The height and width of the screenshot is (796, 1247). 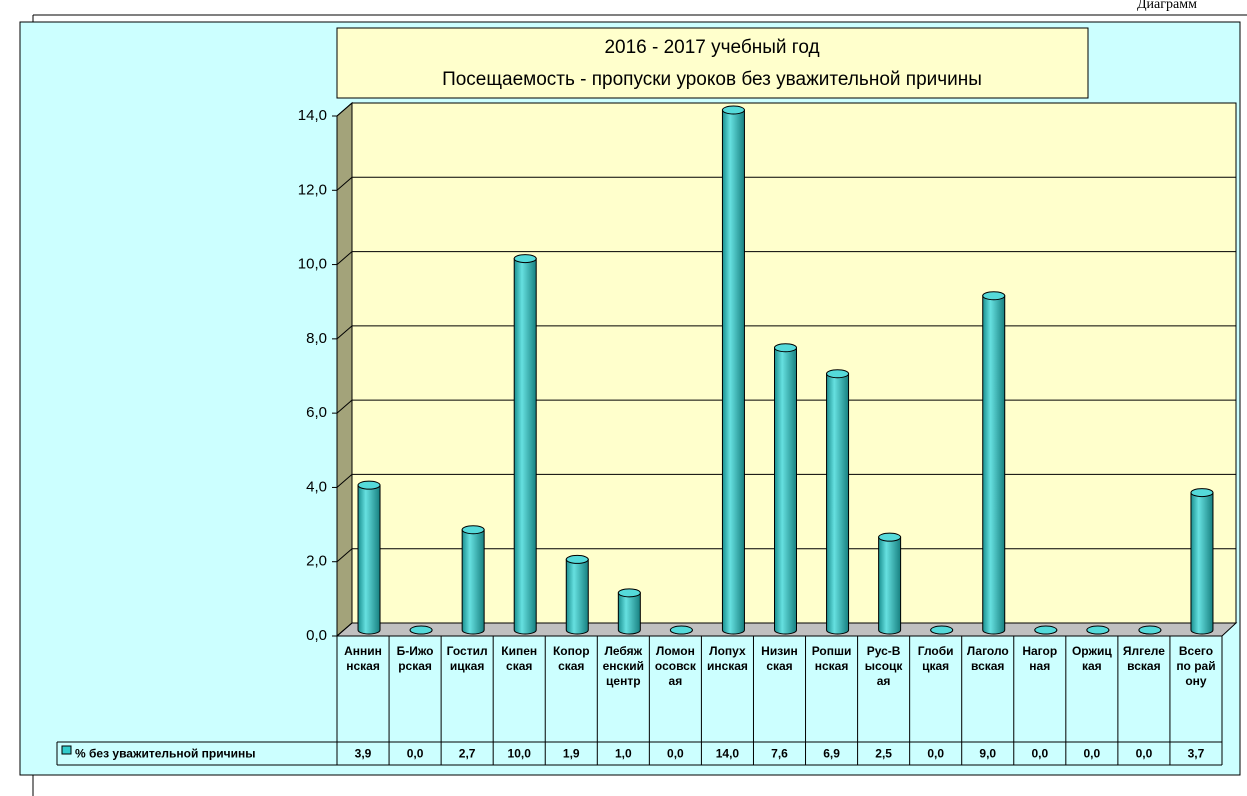 What do you see at coordinates (165, 754) in the screenshot?
I see `legend-label: % без уважительной причины` at bounding box center [165, 754].